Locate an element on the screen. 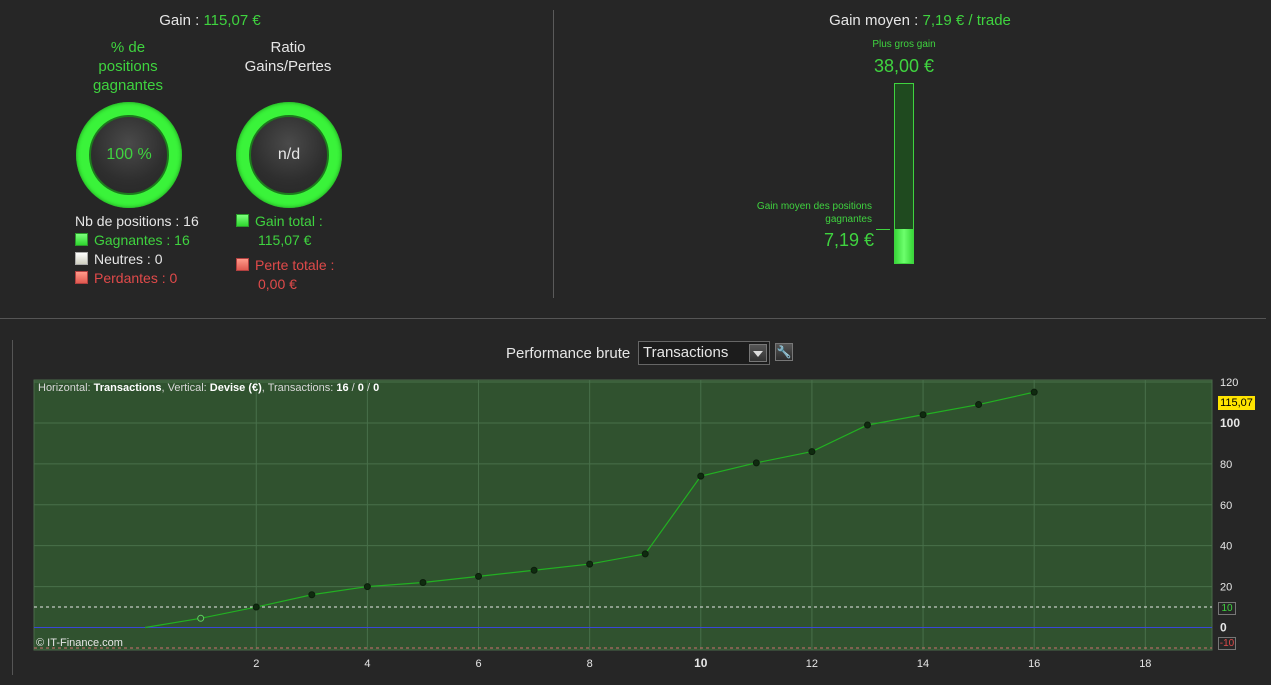 This screenshot has width=1271, height=685. y-tick-label: 100 is located at coordinates (1230, 423).